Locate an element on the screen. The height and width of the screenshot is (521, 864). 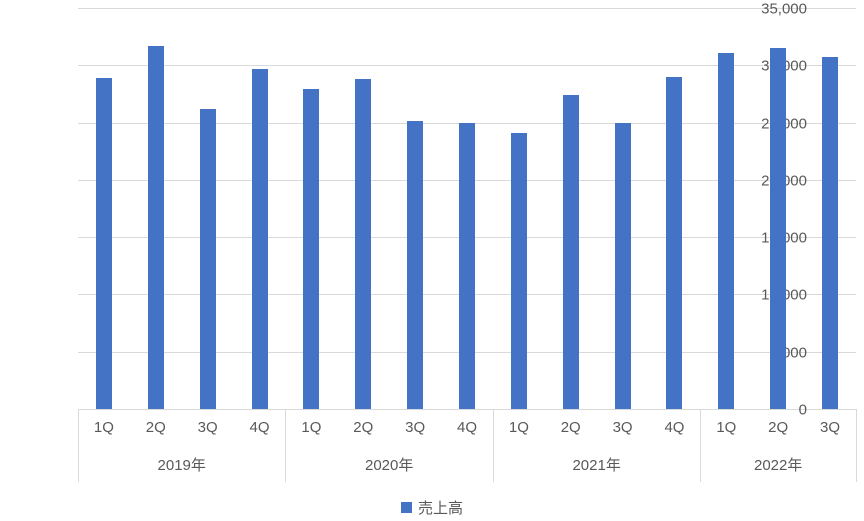
legend-swatch-icon is located at coordinates (406, 507).